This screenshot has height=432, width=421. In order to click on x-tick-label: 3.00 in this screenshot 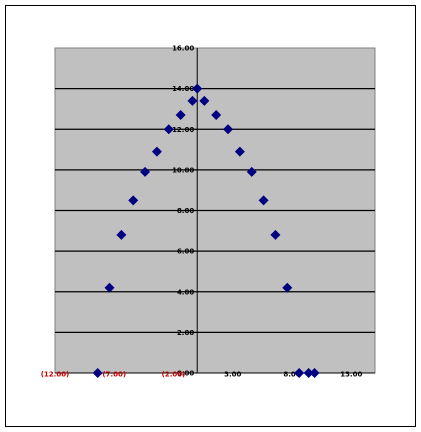, I will do `click(232, 375)`.